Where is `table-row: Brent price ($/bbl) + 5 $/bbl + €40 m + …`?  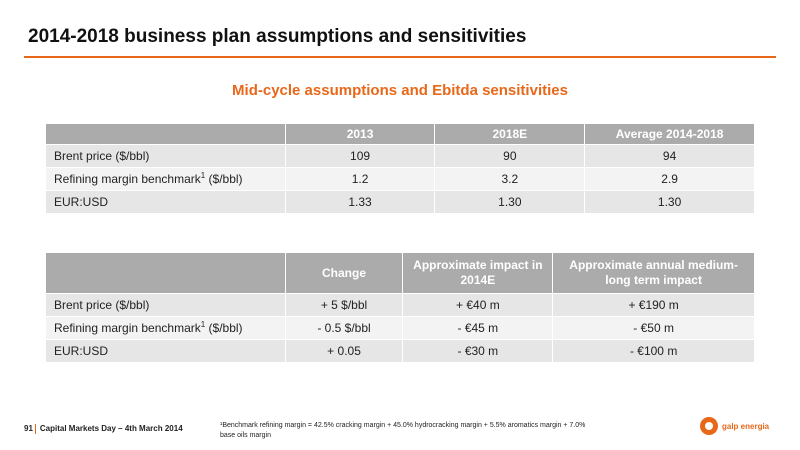 table-row: Brent price ($/bbl) + 5 $/bbl + €40 m + … is located at coordinates (400, 305).